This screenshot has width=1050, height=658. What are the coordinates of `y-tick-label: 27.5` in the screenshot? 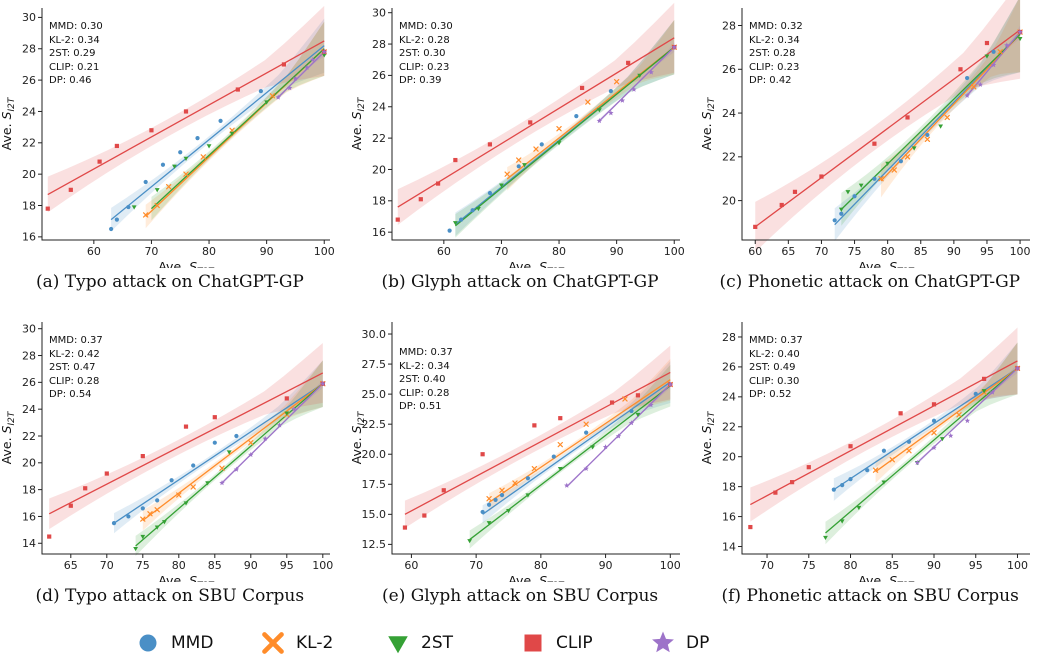 It's located at (374, 364).